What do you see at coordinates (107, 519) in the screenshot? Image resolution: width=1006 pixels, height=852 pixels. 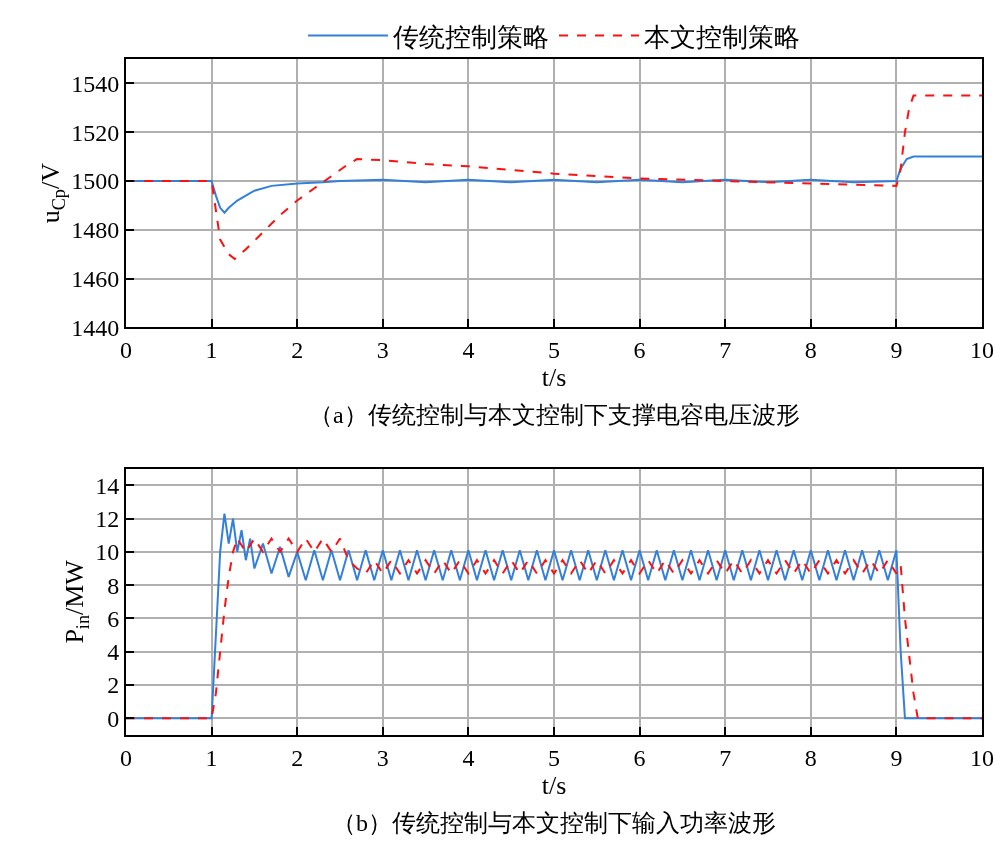 I see `y-tick-label: 12` at bounding box center [107, 519].